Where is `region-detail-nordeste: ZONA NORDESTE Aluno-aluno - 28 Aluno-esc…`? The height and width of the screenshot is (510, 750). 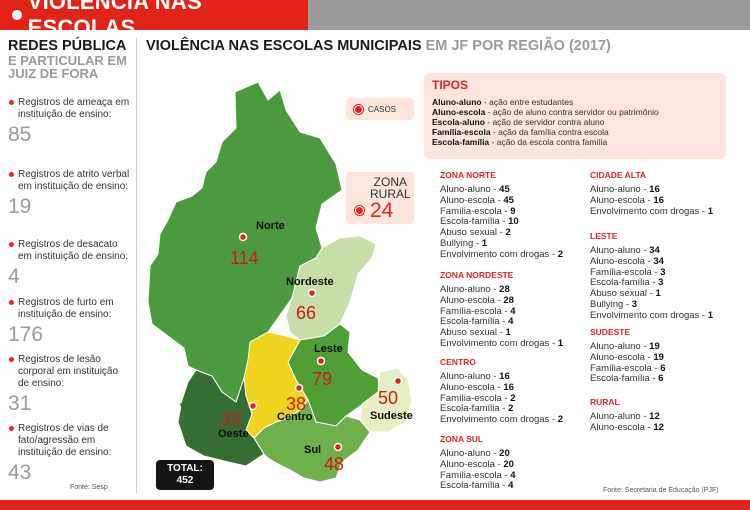 region-detail-nordeste: ZONA NORDESTE Aluno-aluno - 28 Aluno-esc… is located at coordinates (501, 310).